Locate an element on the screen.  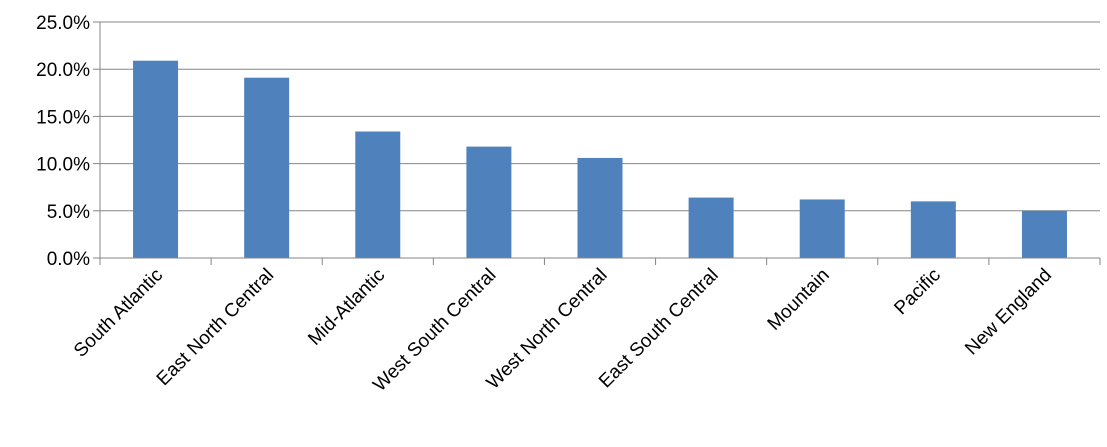
x-category-label: South Atlantic is located at coordinates (118, 313).